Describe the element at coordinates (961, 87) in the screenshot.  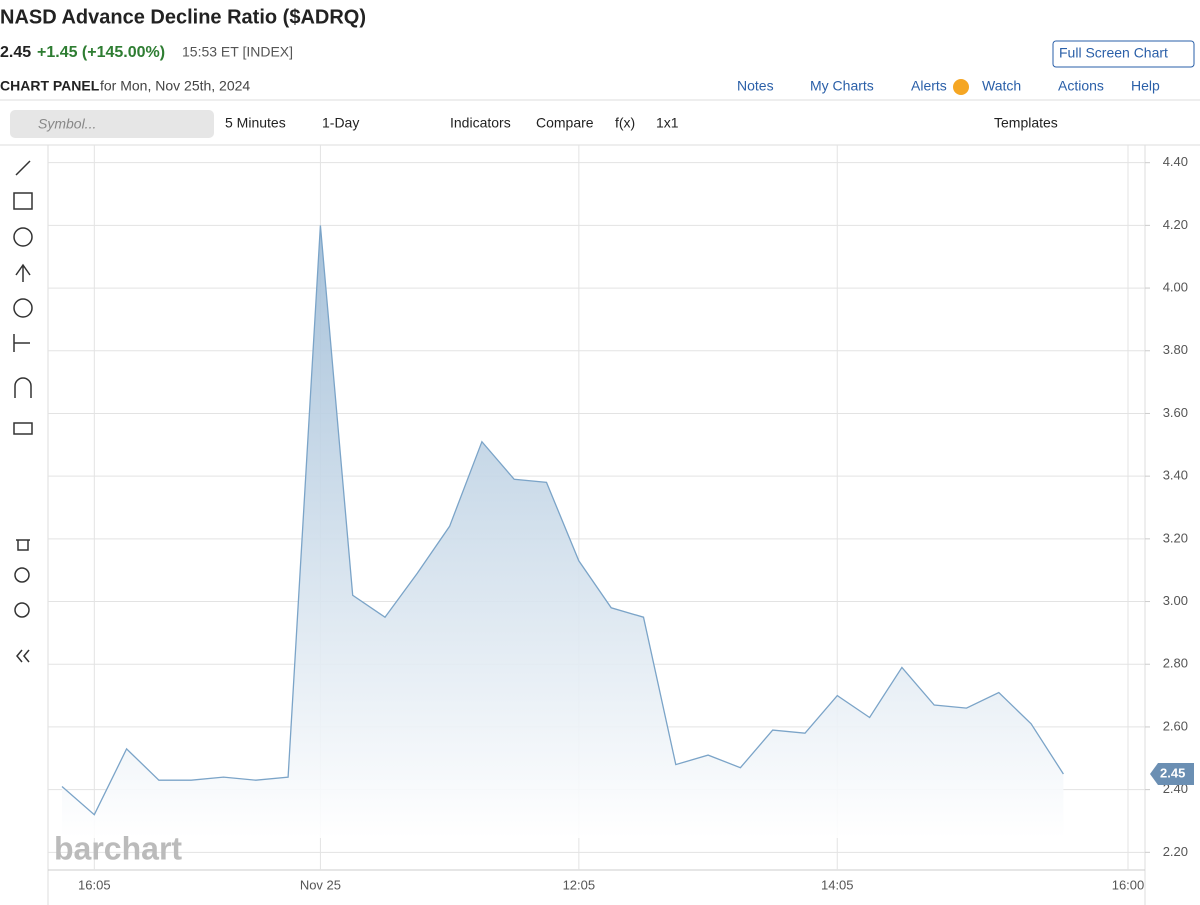
I see `alert-icon` at that location.